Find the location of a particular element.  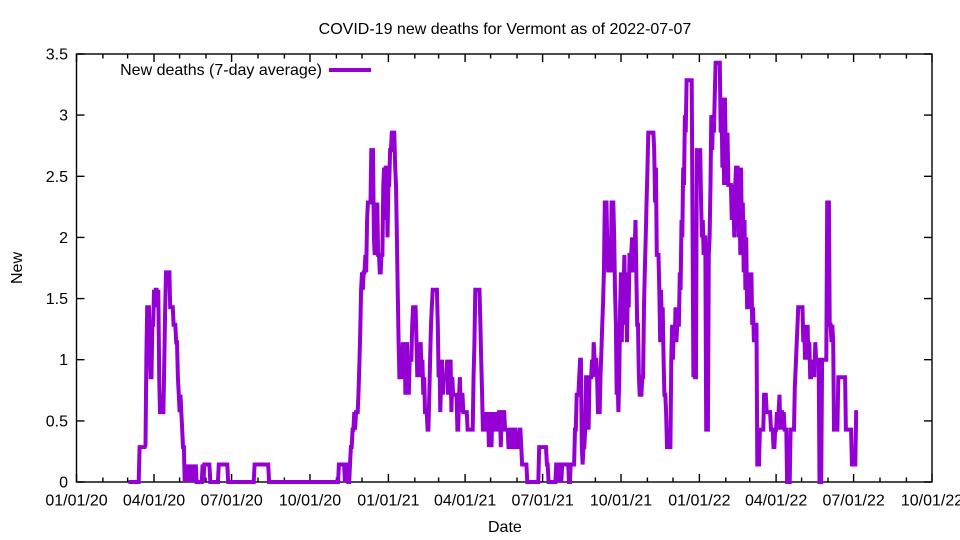

svg-text: 04/01/20 is located at coordinates (154, 501).